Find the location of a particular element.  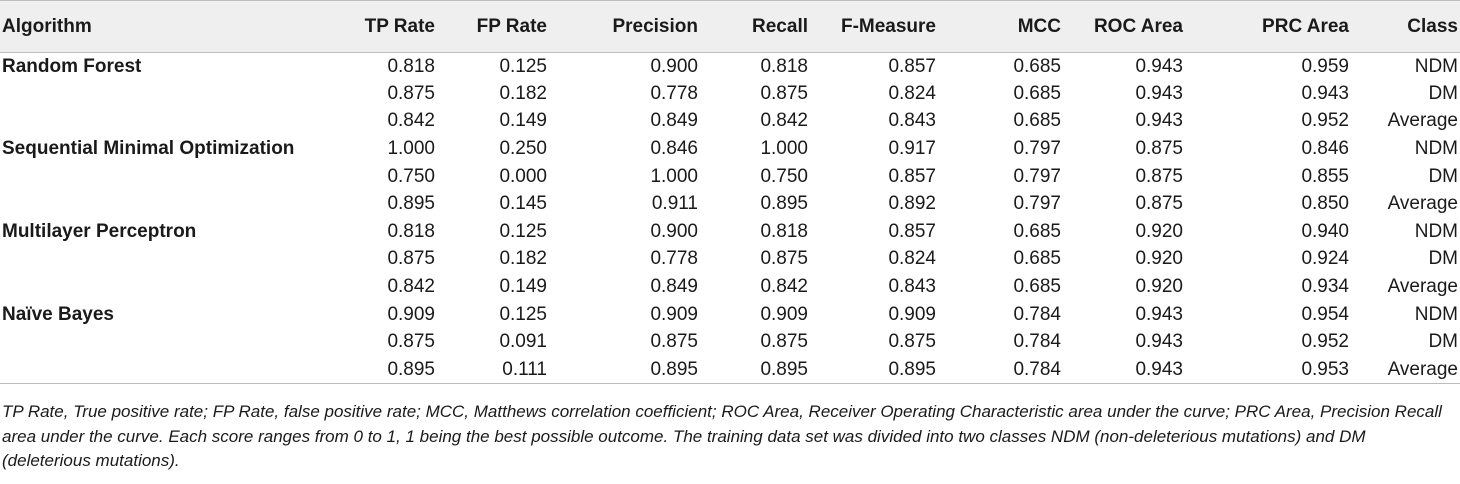

prc-area-cell: 0.855 is located at coordinates (1325, 176).